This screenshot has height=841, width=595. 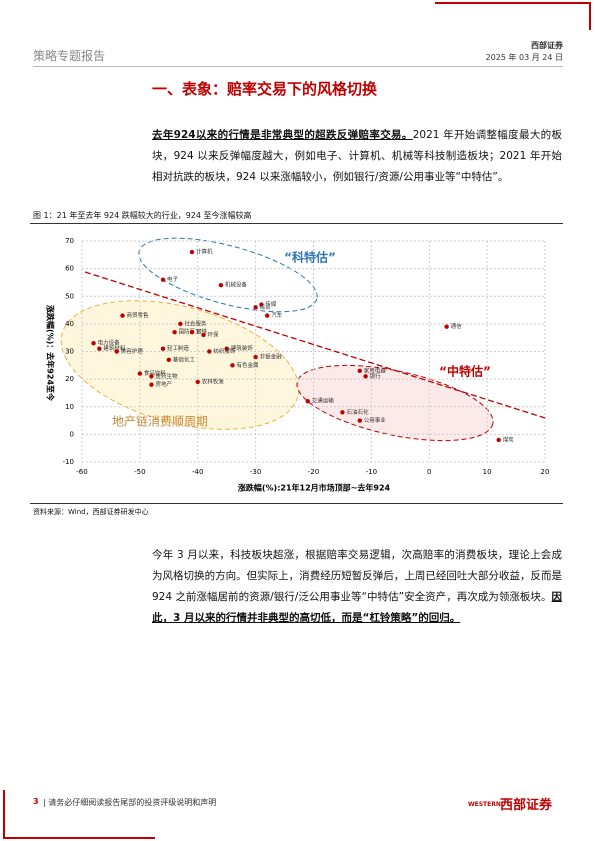 What do you see at coordinates (184, 359) in the screenshot?
I see `point-label: 基础化工` at bounding box center [184, 359].